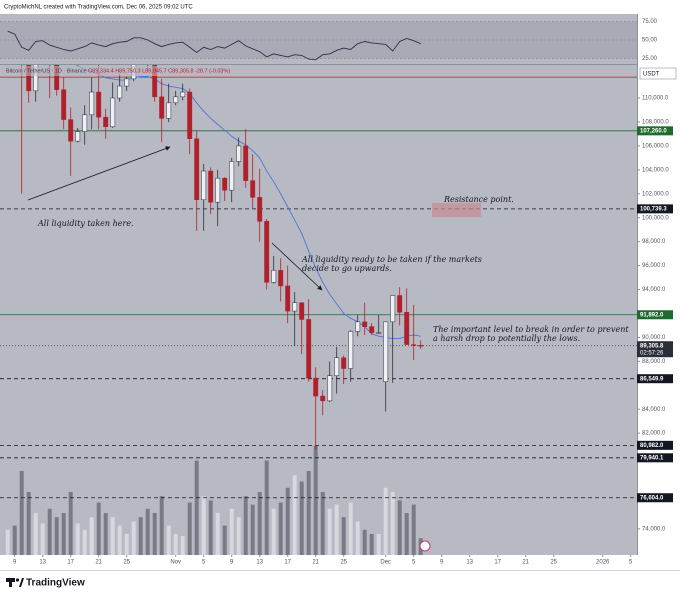 The image size is (680, 601). Describe the element at coordinates (652, 379) in the screenshot. I see `level-label: 86,549.9` at that location.